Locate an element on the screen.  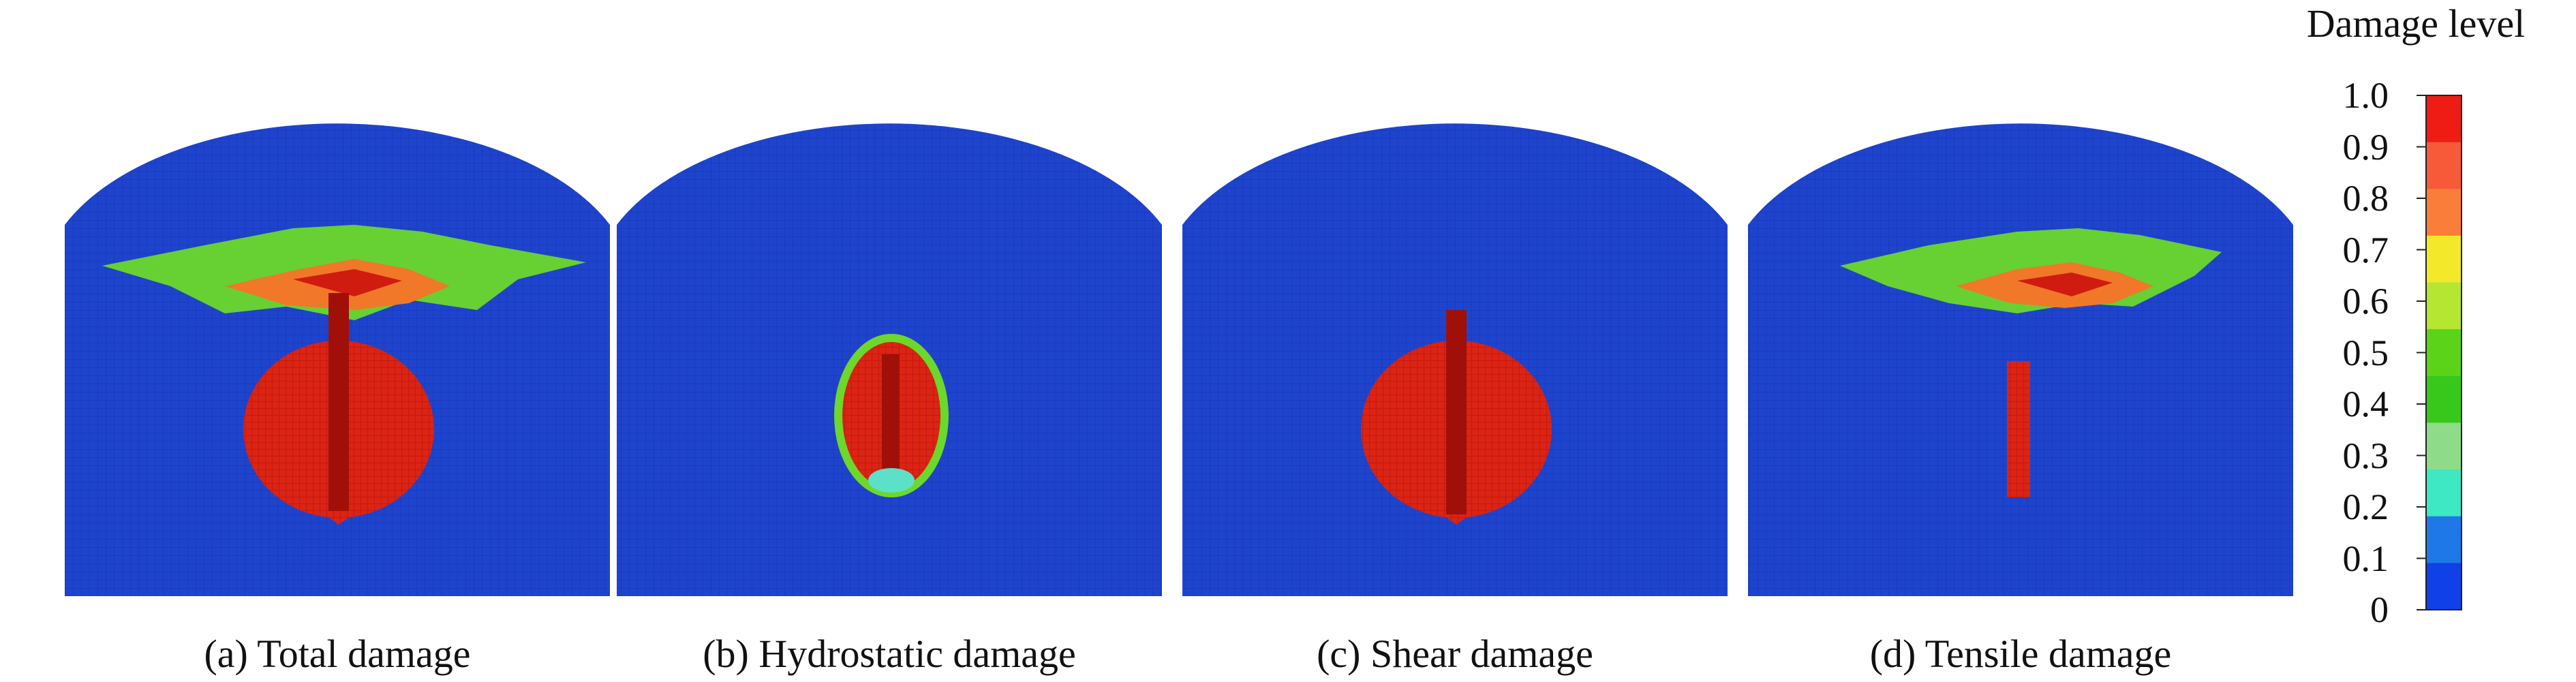
colorbar-tick-label: 0.2 is located at coordinates (2365, 506).